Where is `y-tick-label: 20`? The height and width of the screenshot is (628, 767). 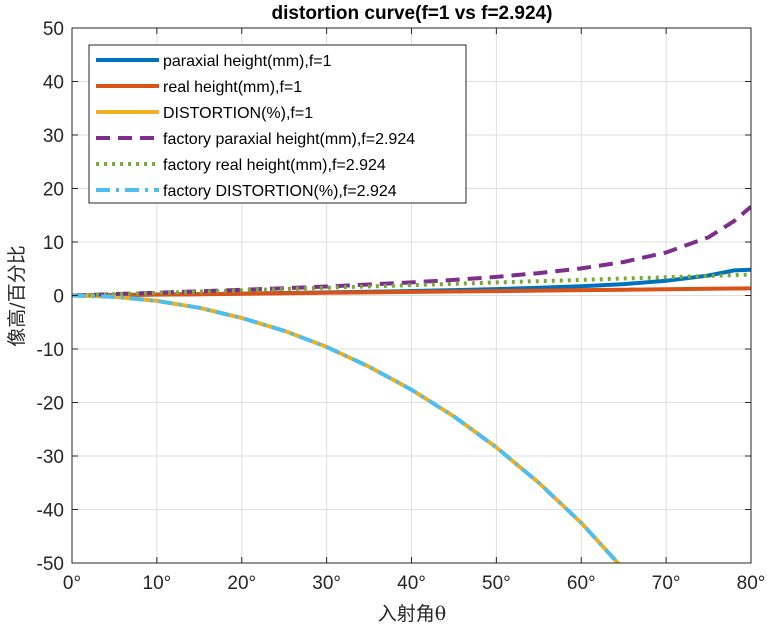 y-tick-label: 20 is located at coordinates (53, 190).